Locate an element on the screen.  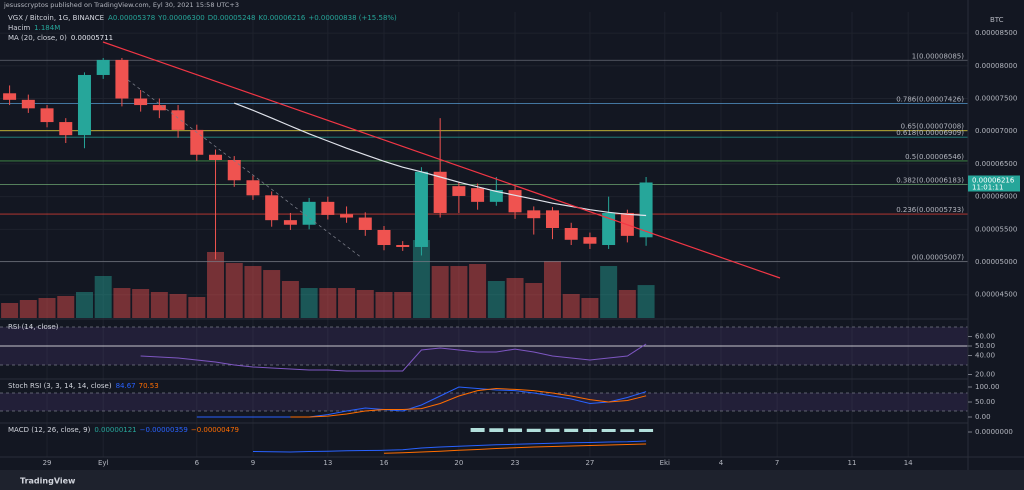
x-tick-label: 11 is located at coordinates (852, 463).